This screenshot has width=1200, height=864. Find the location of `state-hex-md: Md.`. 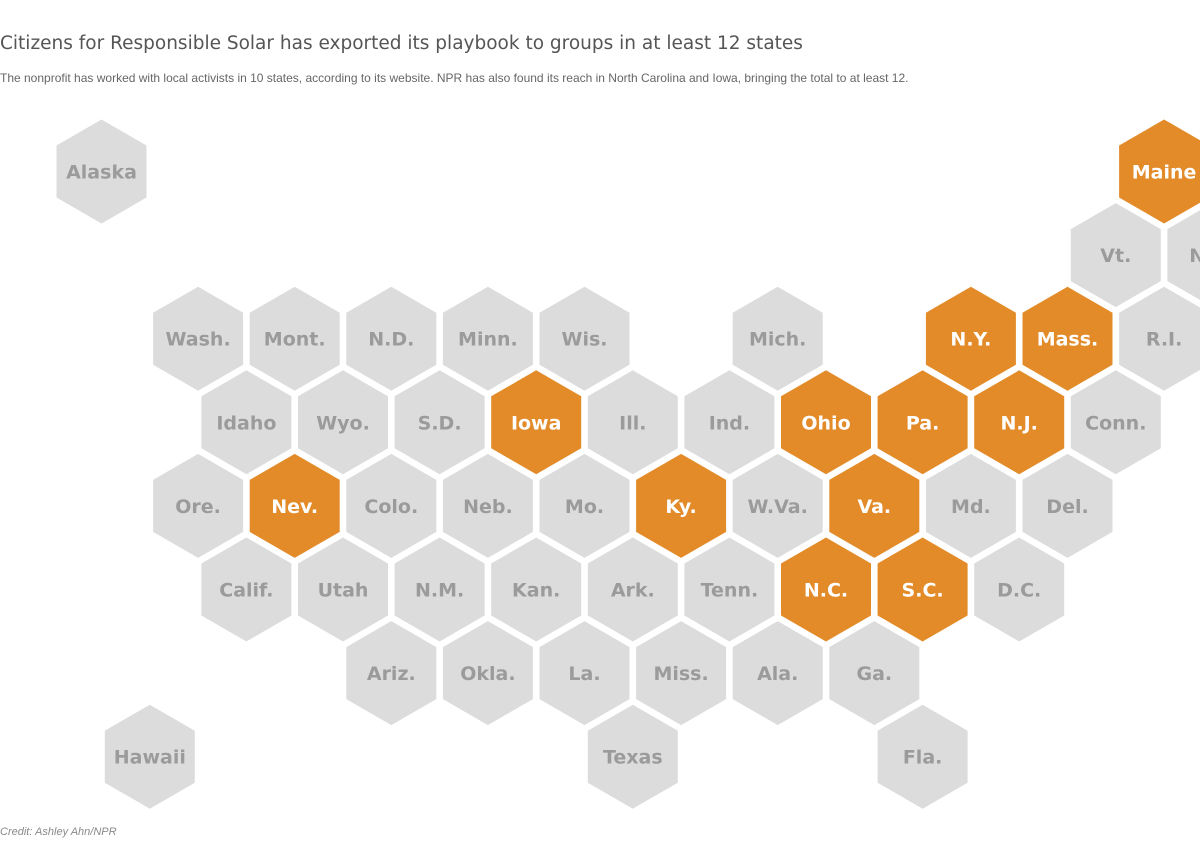

state-hex-md: Md. is located at coordinates (970, 505).